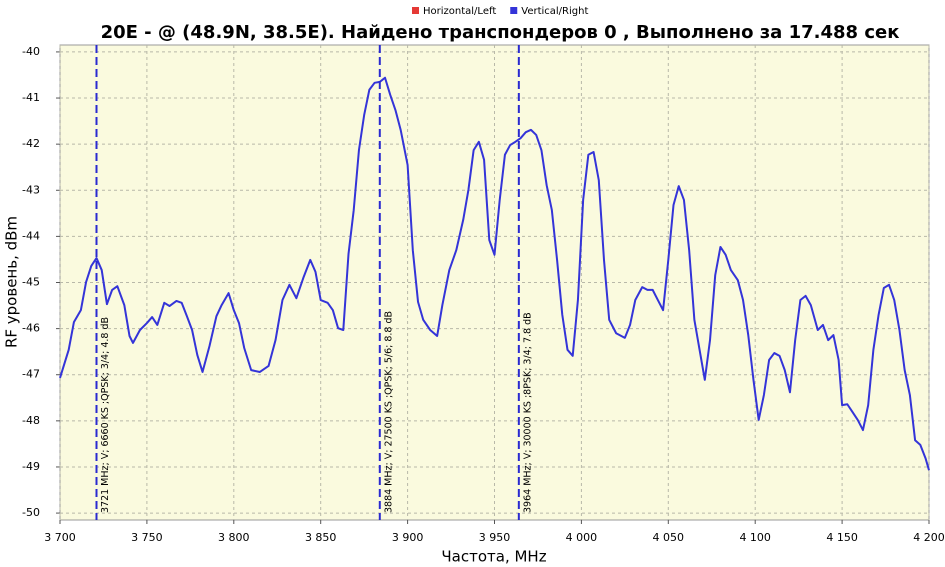 This screenshot has width=945, height=567. I want to click on y-tick-label: -49, so click(31, 466).